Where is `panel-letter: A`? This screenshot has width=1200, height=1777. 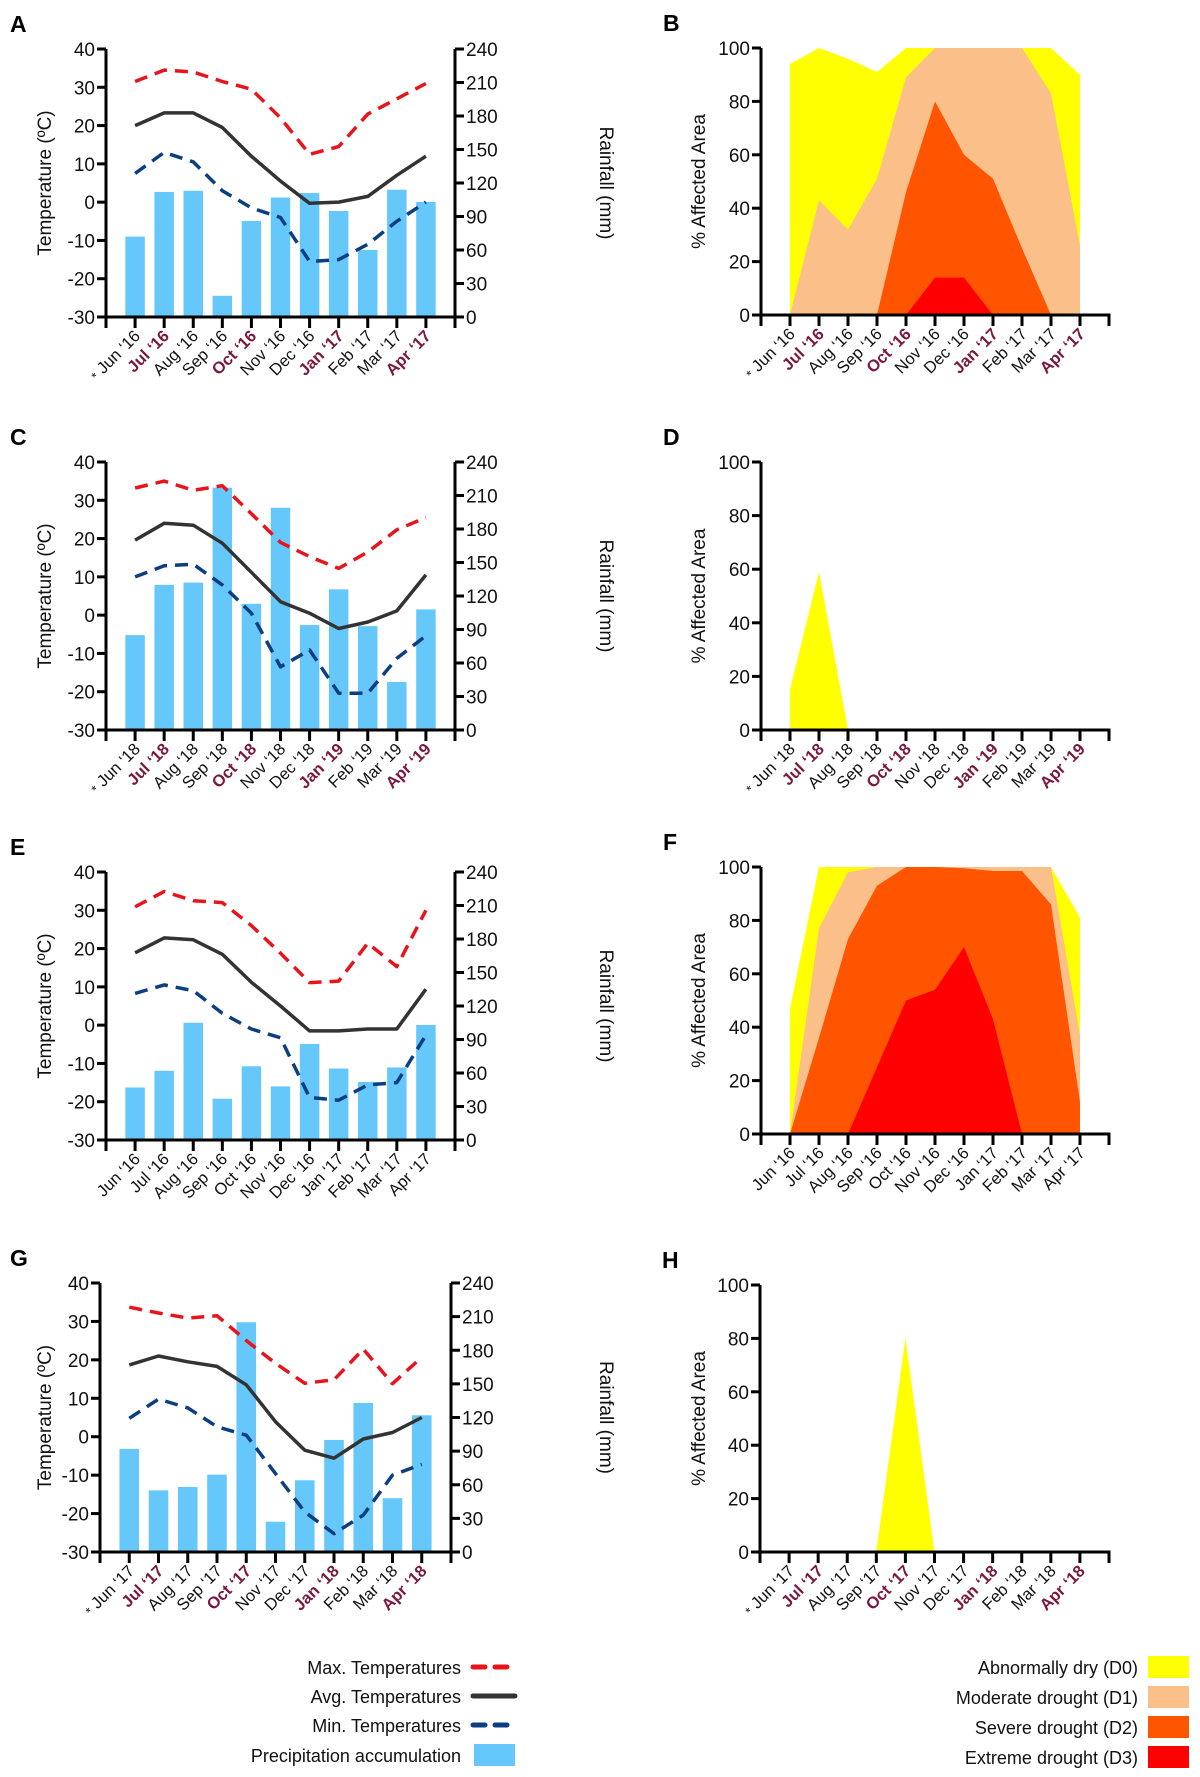 panel-letter: A is located at coordinates (18, 24).